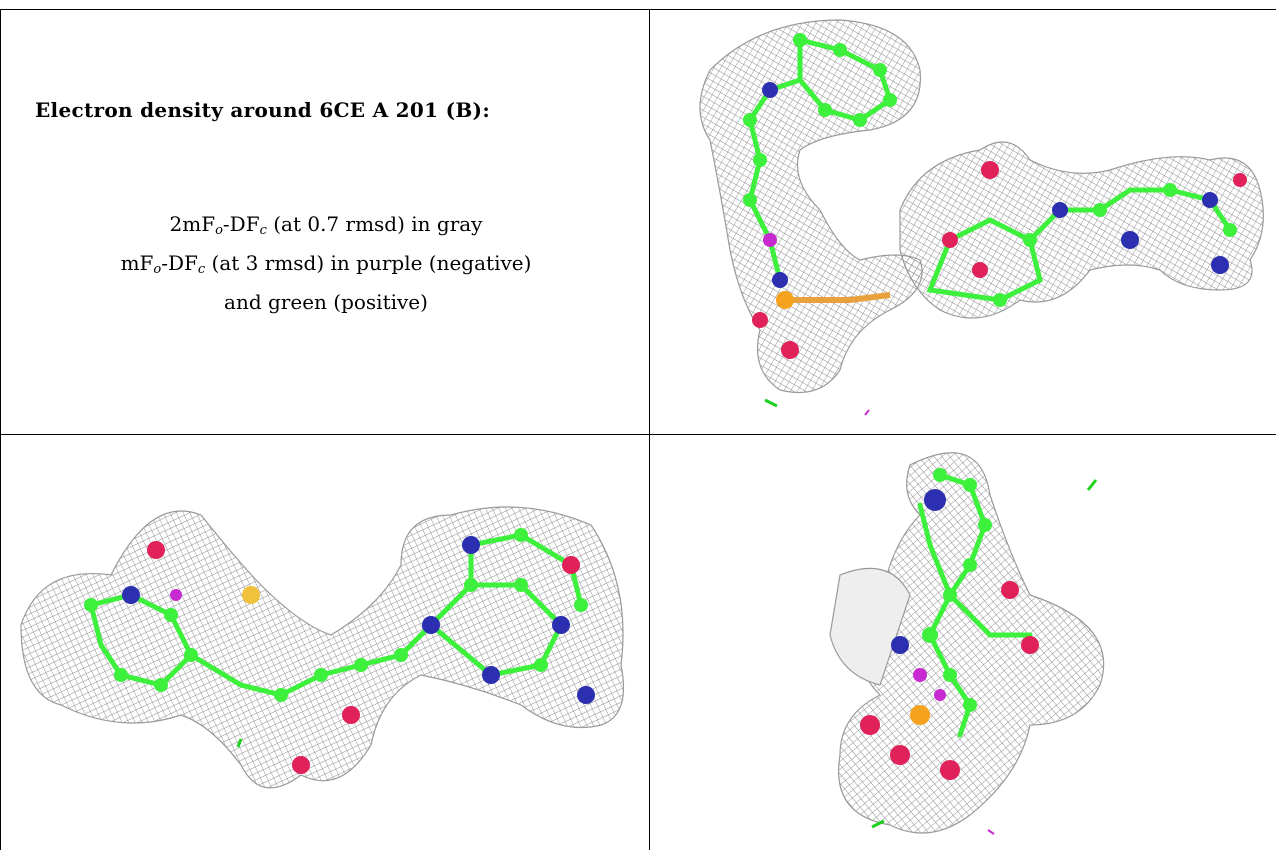 Image resolution: width=1276 pixels, height=850 pixels. What do you see at coordinates (649, 429) in the screenshot?
I see `table-divider-vertical` at bounding box center [649, 429].